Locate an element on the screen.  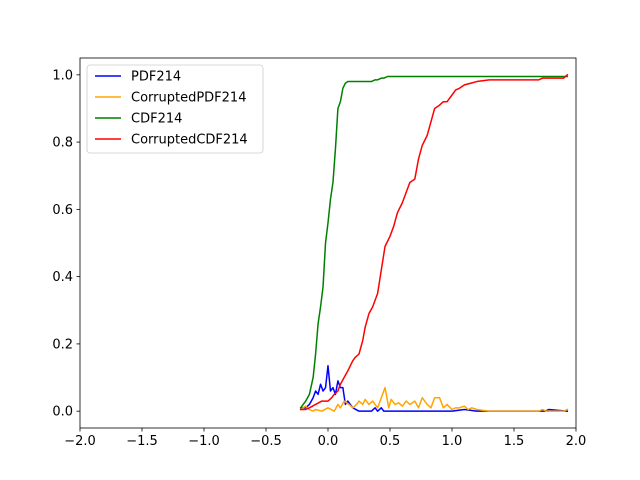
x-tick-label: −1.0 is located at coordinates (204, 441).